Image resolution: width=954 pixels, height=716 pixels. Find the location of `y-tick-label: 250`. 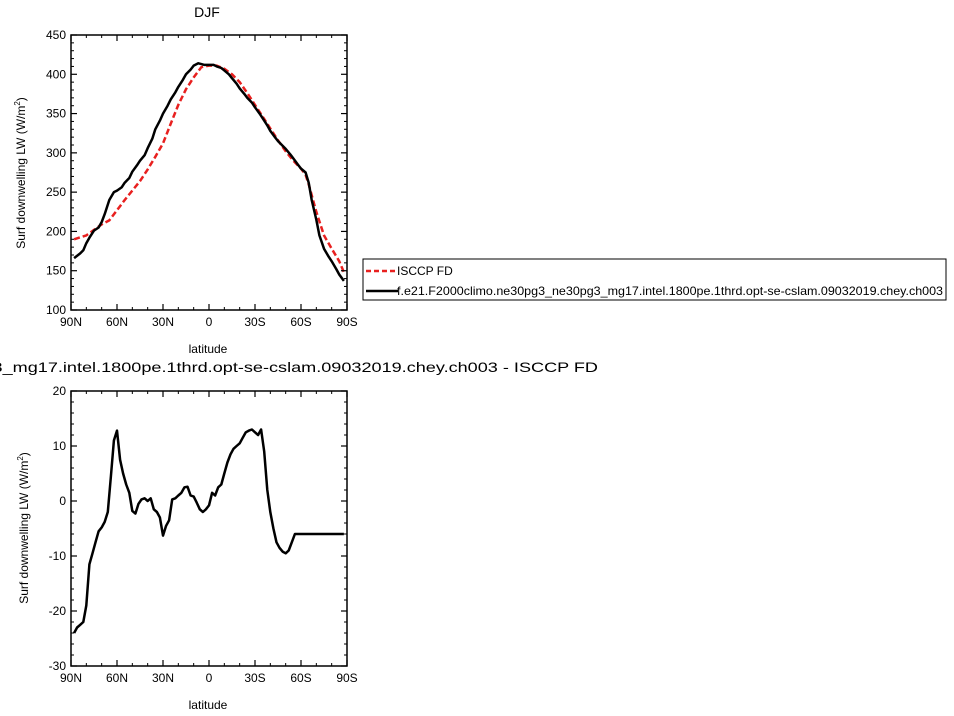

y-tick-label: 250 is located at coordinates (56, 192).